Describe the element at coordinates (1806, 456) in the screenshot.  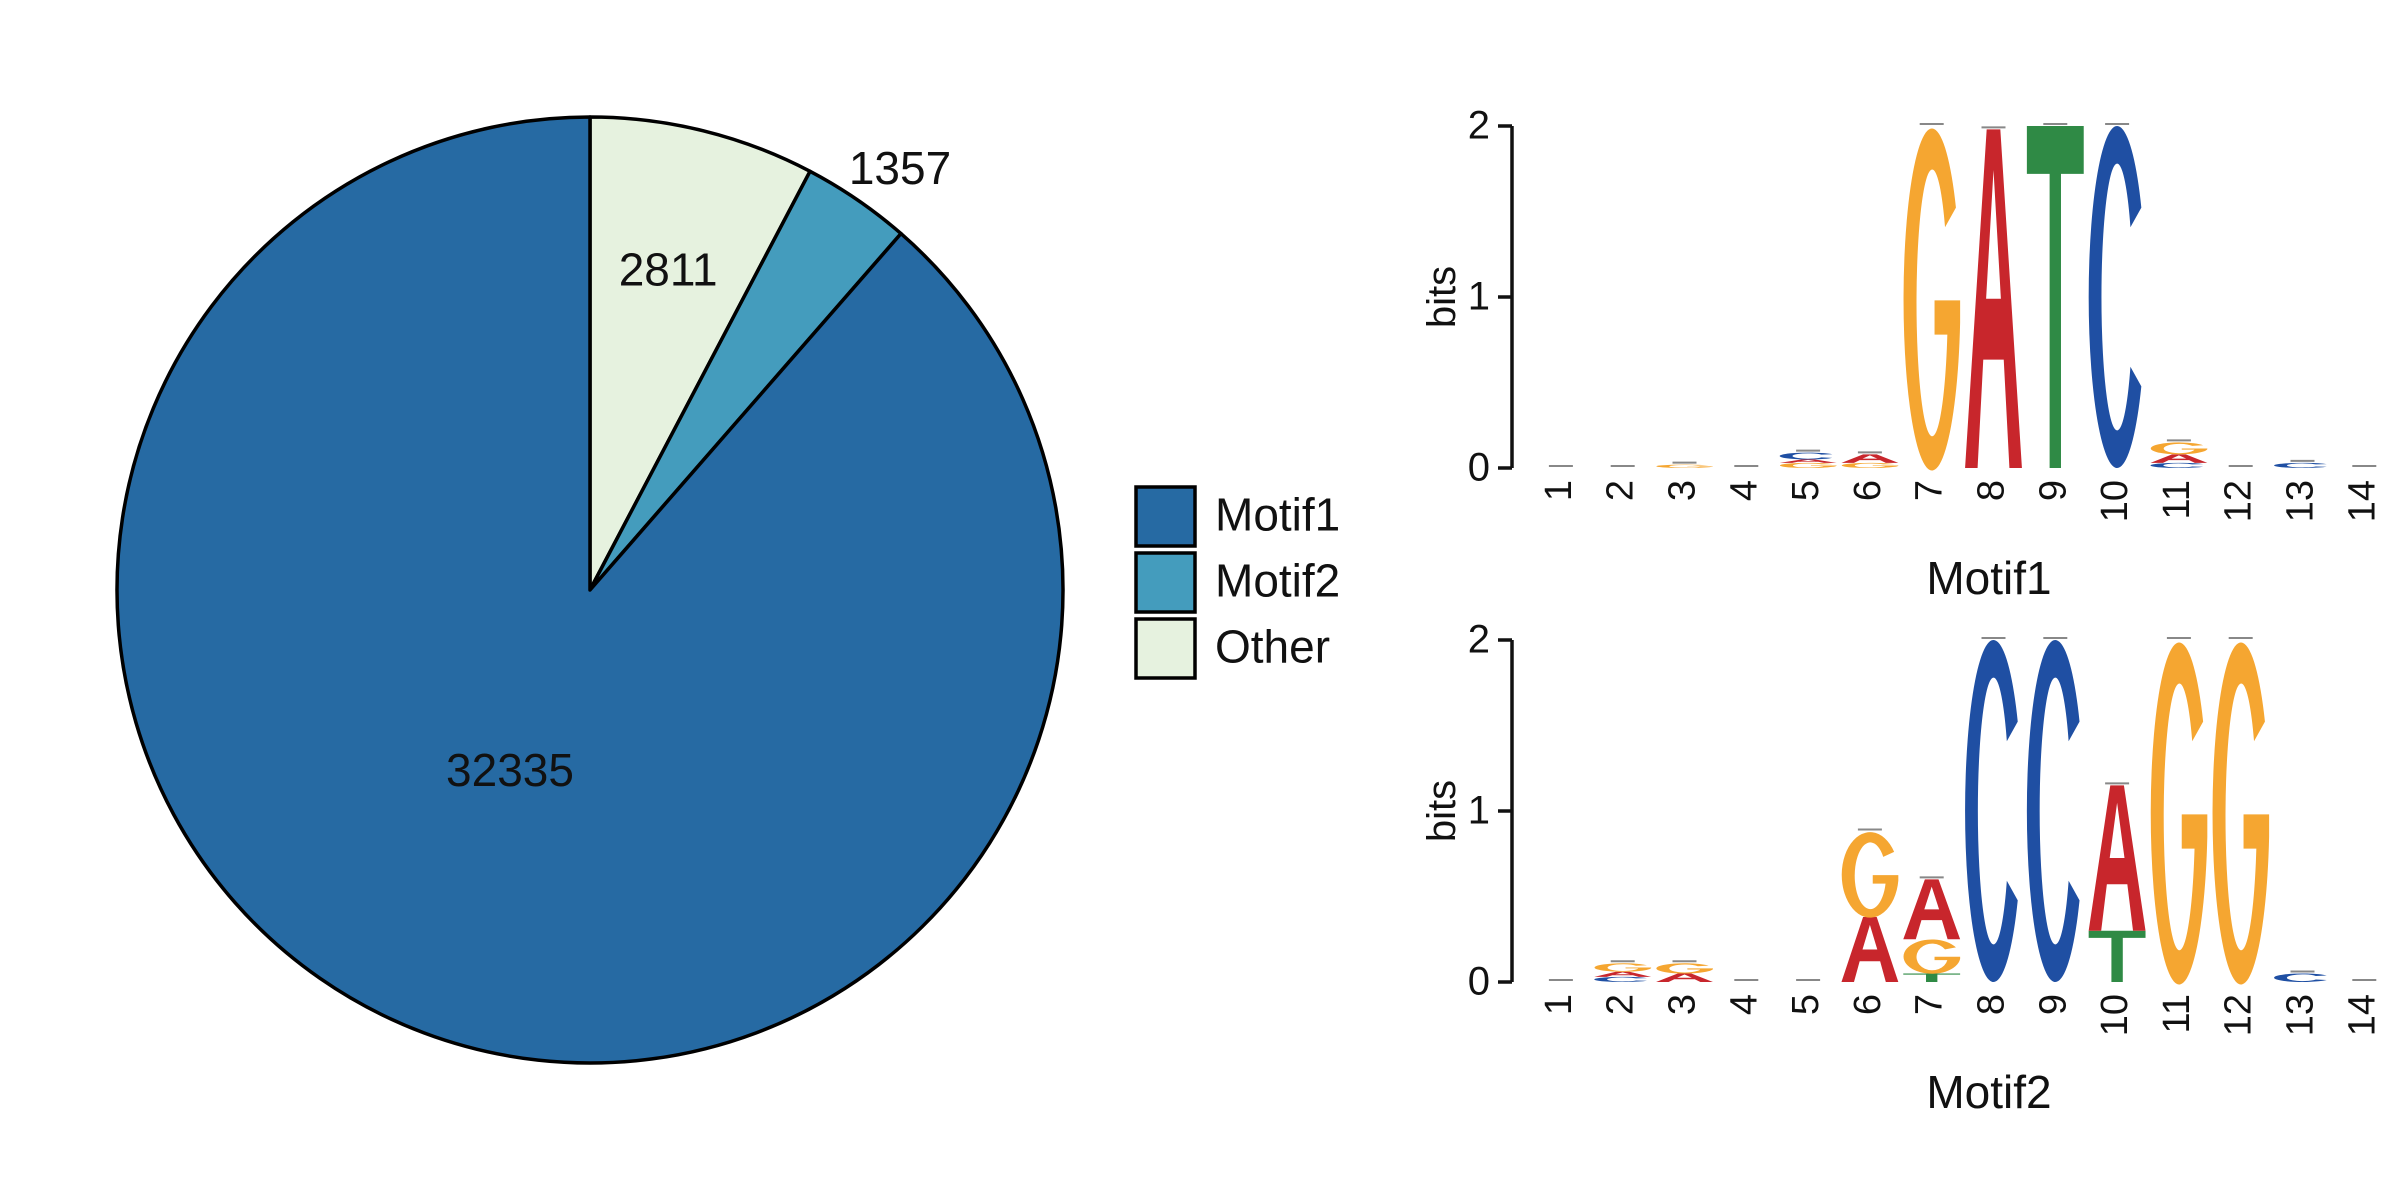
I see `logo-letter-C-pos5` at that location.